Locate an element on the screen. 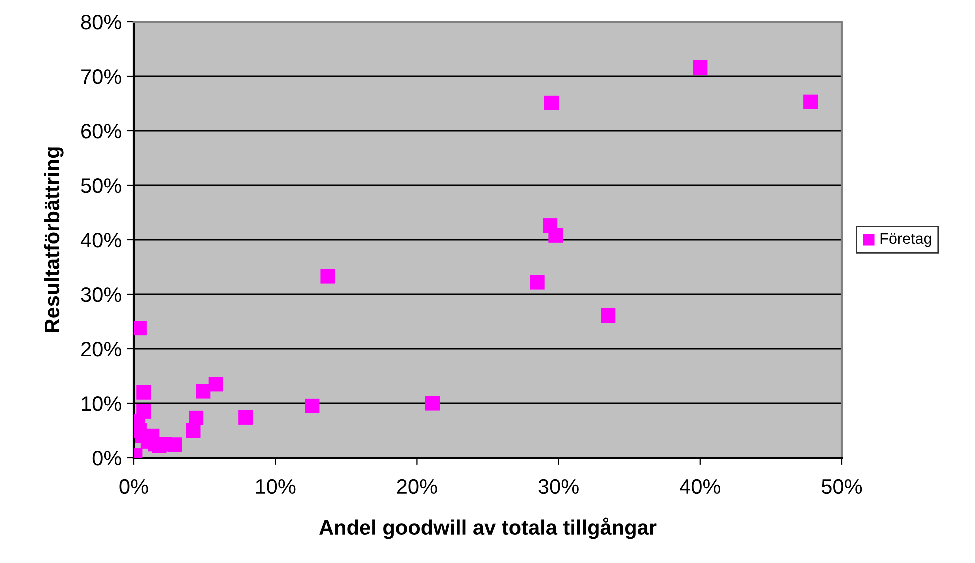 The width and height of the screenshot is (975, 563). x-tick-label: 50% is located at coordinates (842, 486).